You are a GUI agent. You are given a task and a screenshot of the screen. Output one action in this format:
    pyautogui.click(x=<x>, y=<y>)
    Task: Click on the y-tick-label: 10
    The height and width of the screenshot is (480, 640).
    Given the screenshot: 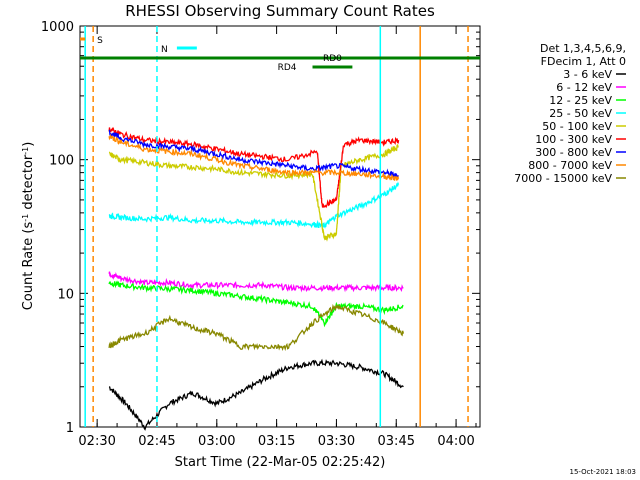 What is the action you would take?
    pyautogui.click(x=65, y=294)
    